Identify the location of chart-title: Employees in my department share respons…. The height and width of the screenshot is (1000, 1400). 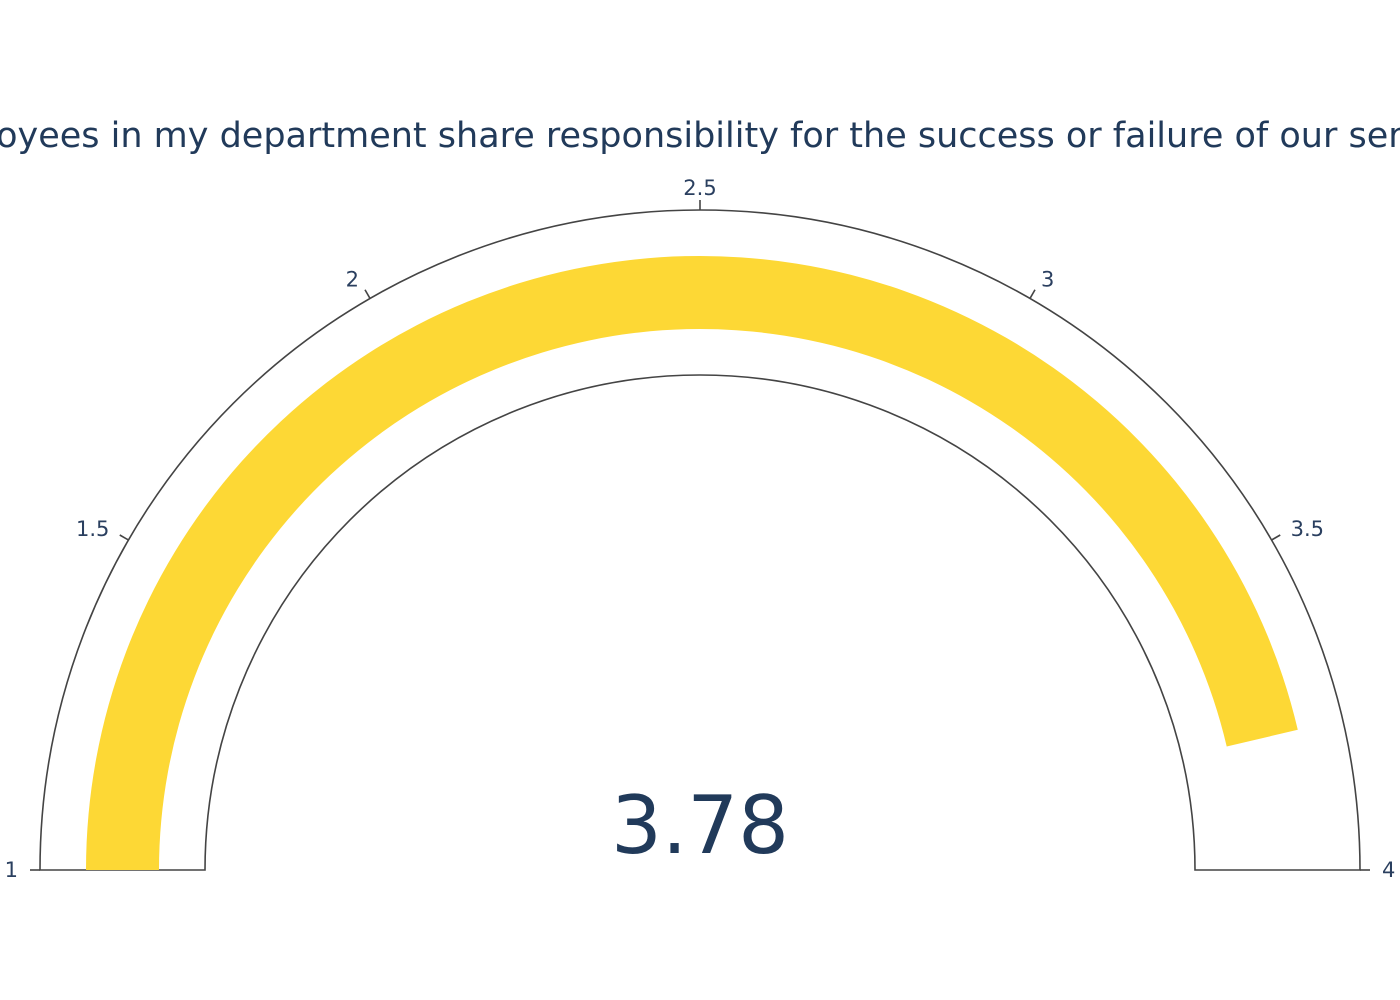
(700, 136).